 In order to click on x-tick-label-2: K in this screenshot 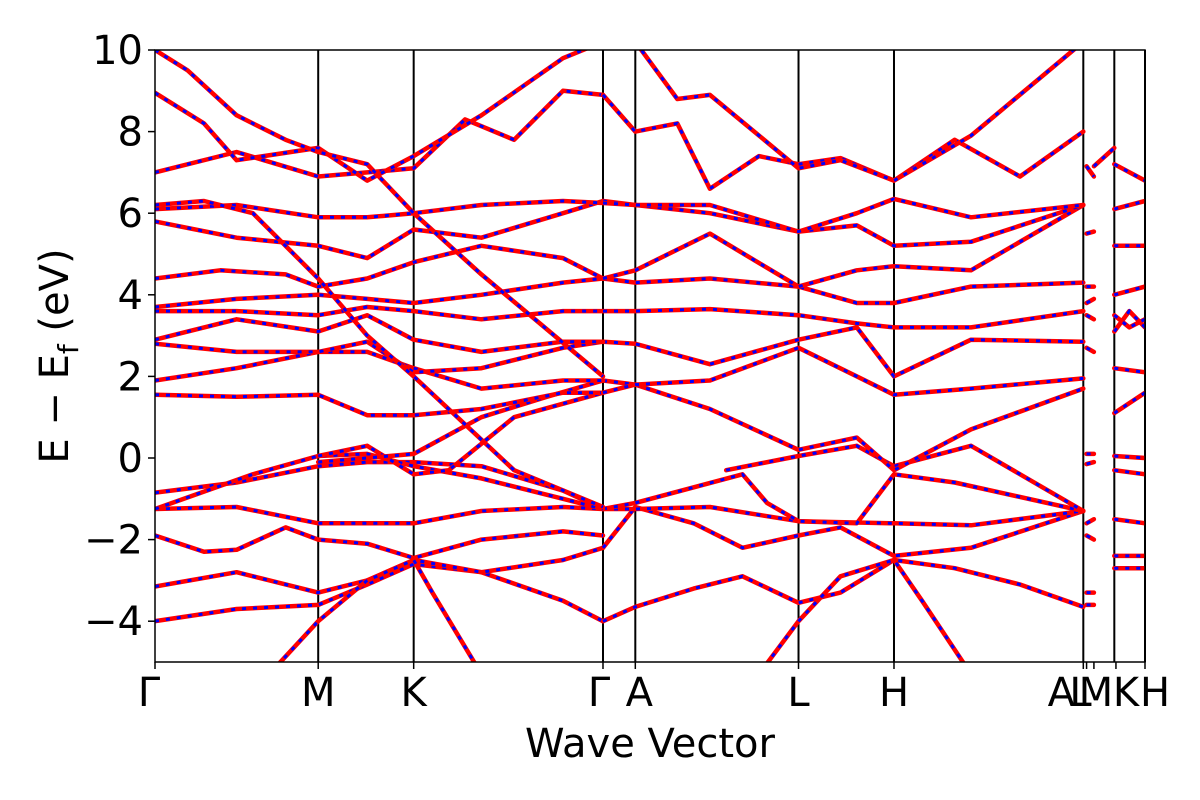, I will do `click(415, 693)`.